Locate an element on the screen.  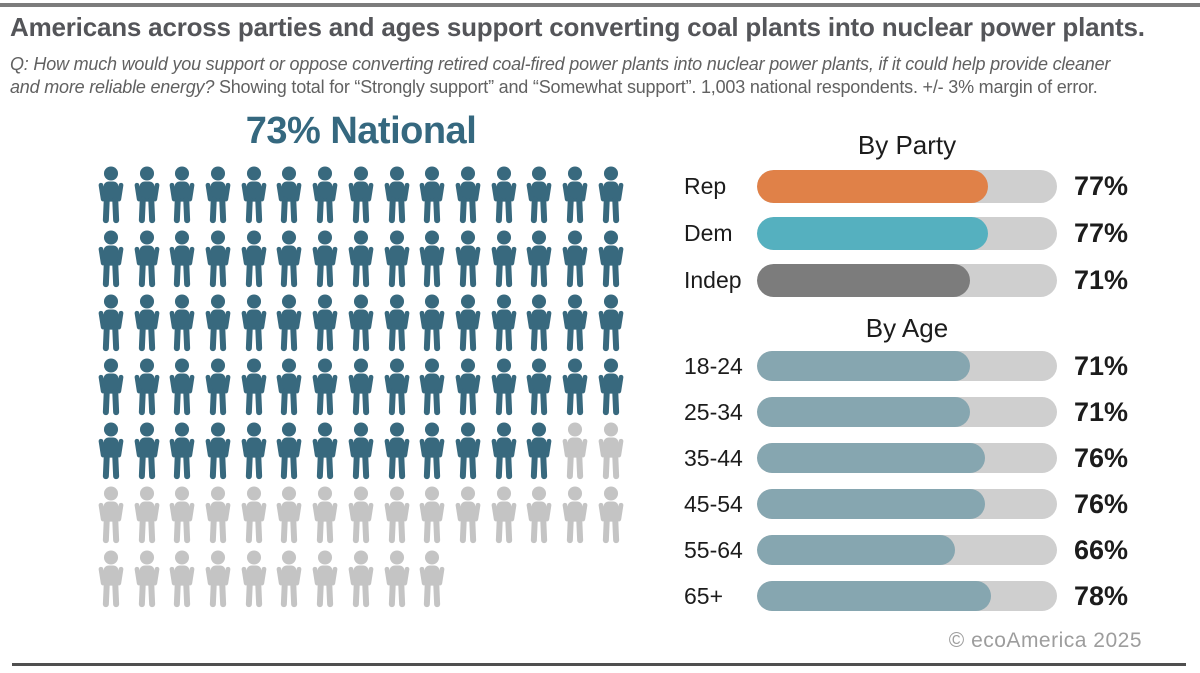
age-bar-value: 76% is located at coordinates (1101, 503).